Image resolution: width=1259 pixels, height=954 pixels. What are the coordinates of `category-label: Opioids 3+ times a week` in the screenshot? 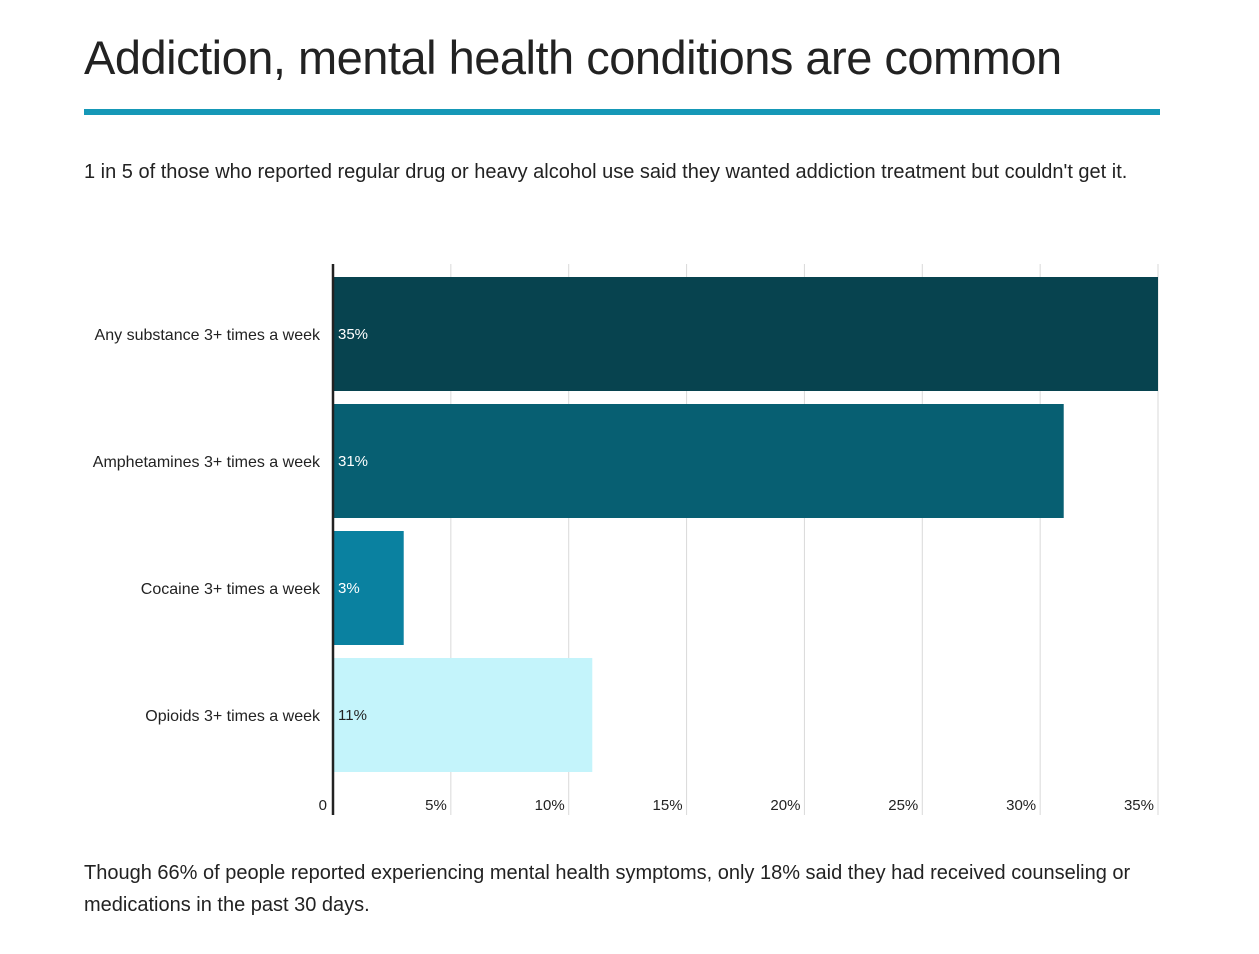 It's located at (233, 716).